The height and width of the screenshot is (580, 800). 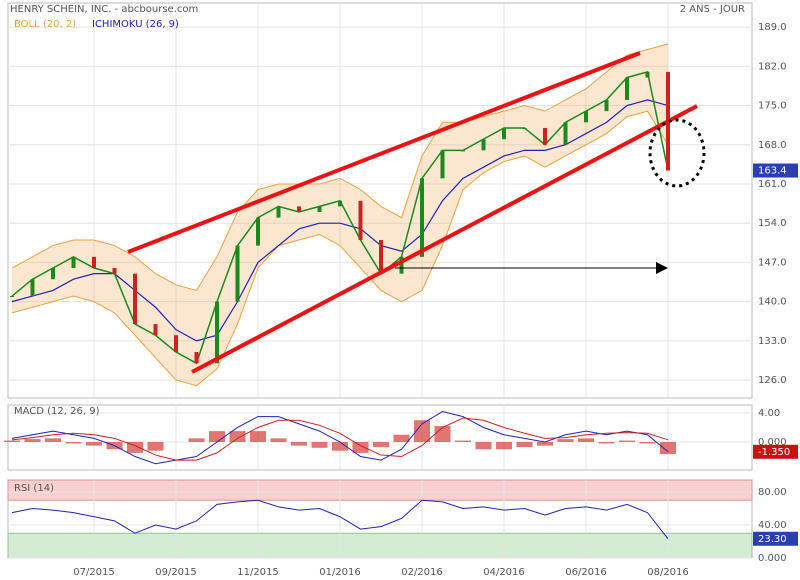 What do you see at coordinates (258, 572) in the screenshot?
I see `x-tick-label: 11/2015` at bounding box center [258, 572].